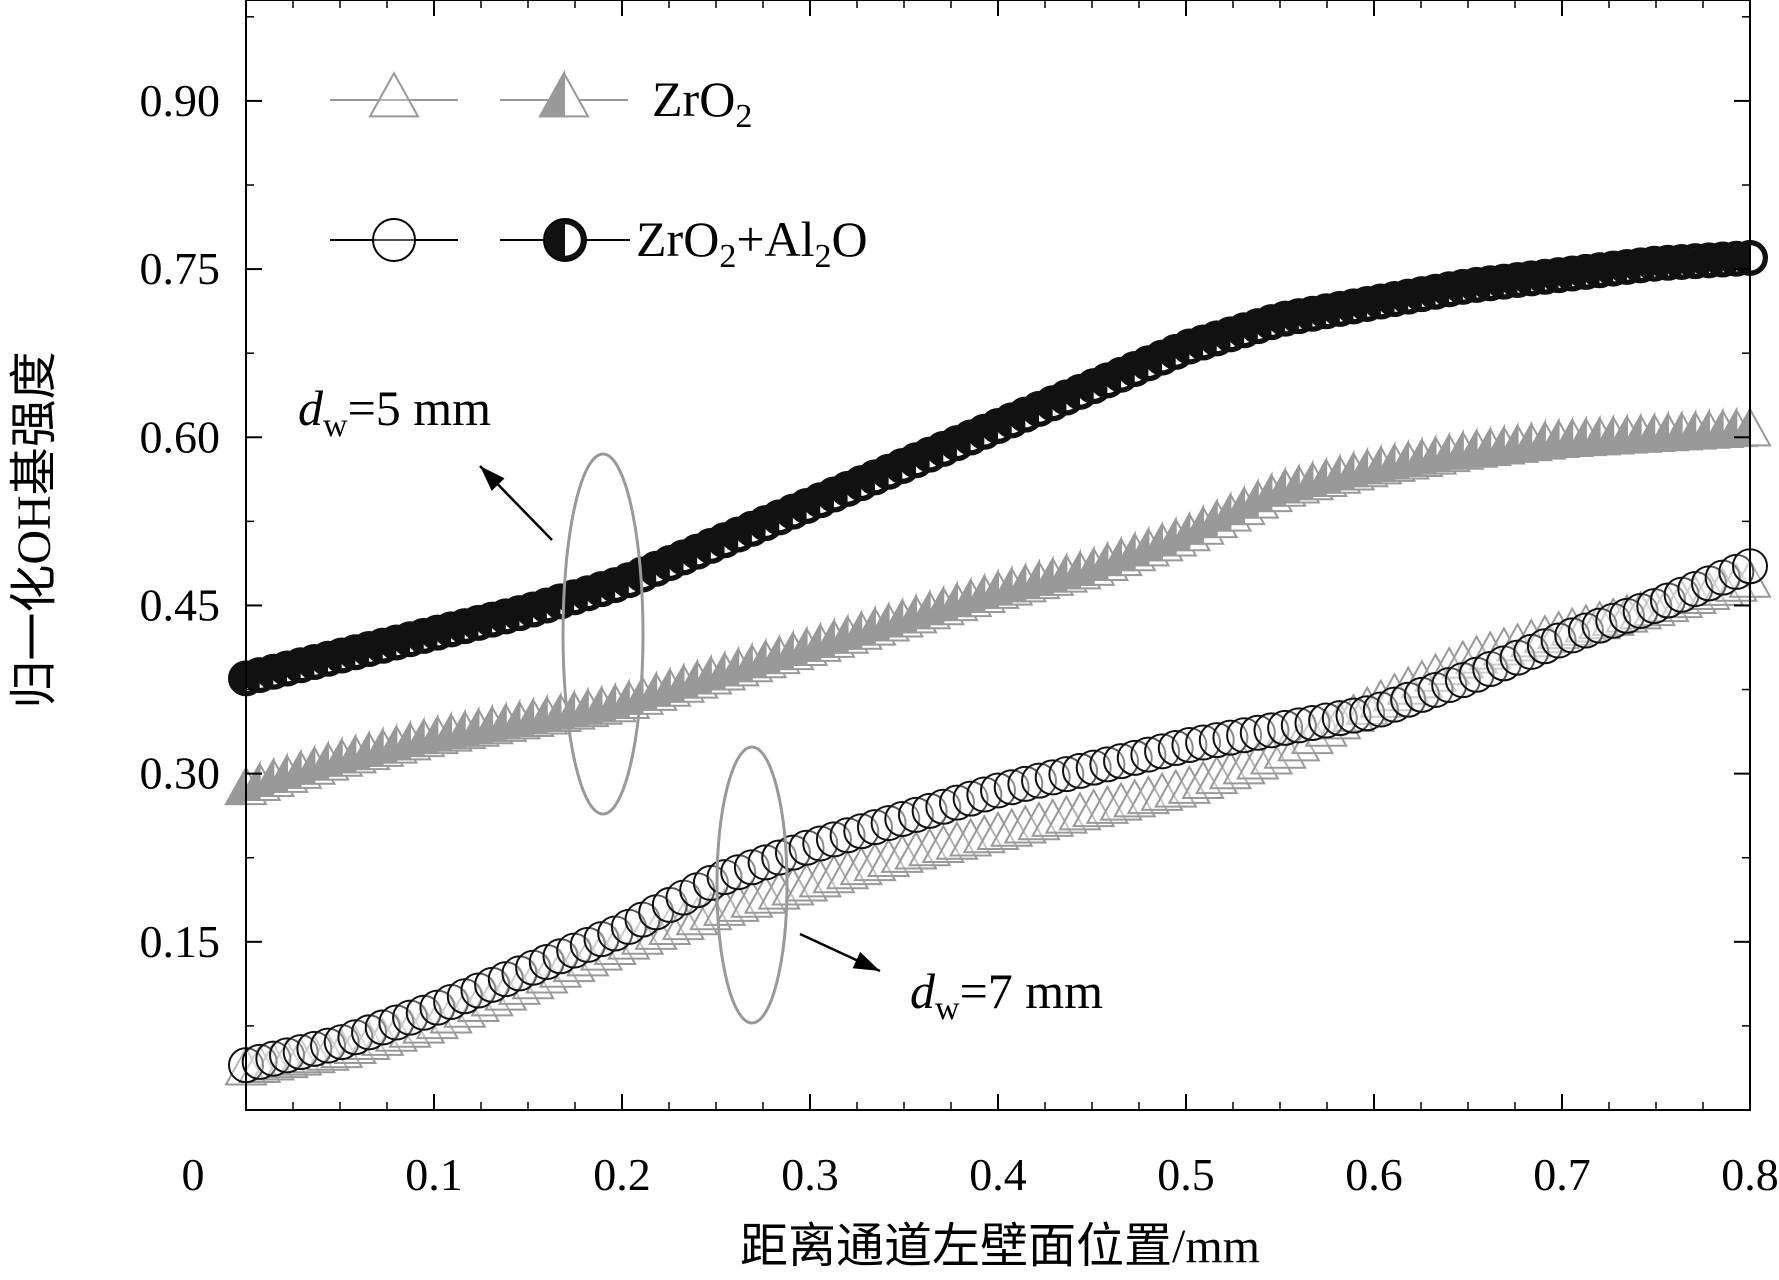  I want to click on legend-label-zro2-part: ZrO, so click(693, 99).